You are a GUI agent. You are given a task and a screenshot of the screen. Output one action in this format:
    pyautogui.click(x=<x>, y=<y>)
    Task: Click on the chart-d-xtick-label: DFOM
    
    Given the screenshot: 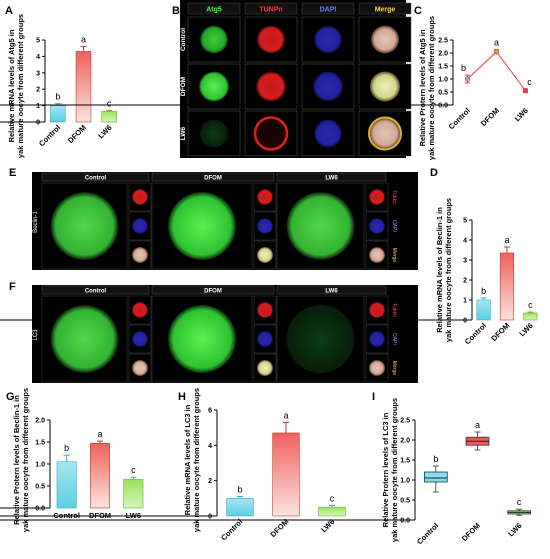 What is the action you would take?
    pyautogui.click(x=500, y=332)
    